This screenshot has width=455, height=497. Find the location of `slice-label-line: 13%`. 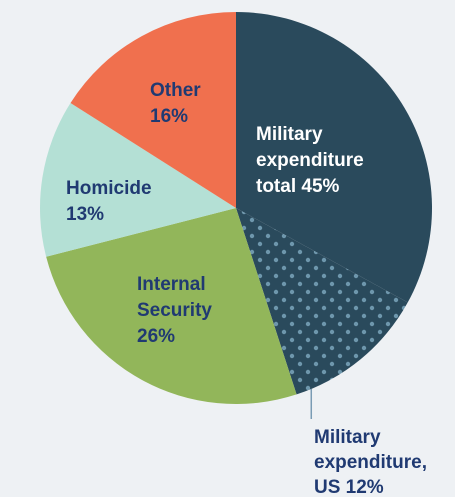

slice-label-line: 13% is located at coordinates (85, 214).